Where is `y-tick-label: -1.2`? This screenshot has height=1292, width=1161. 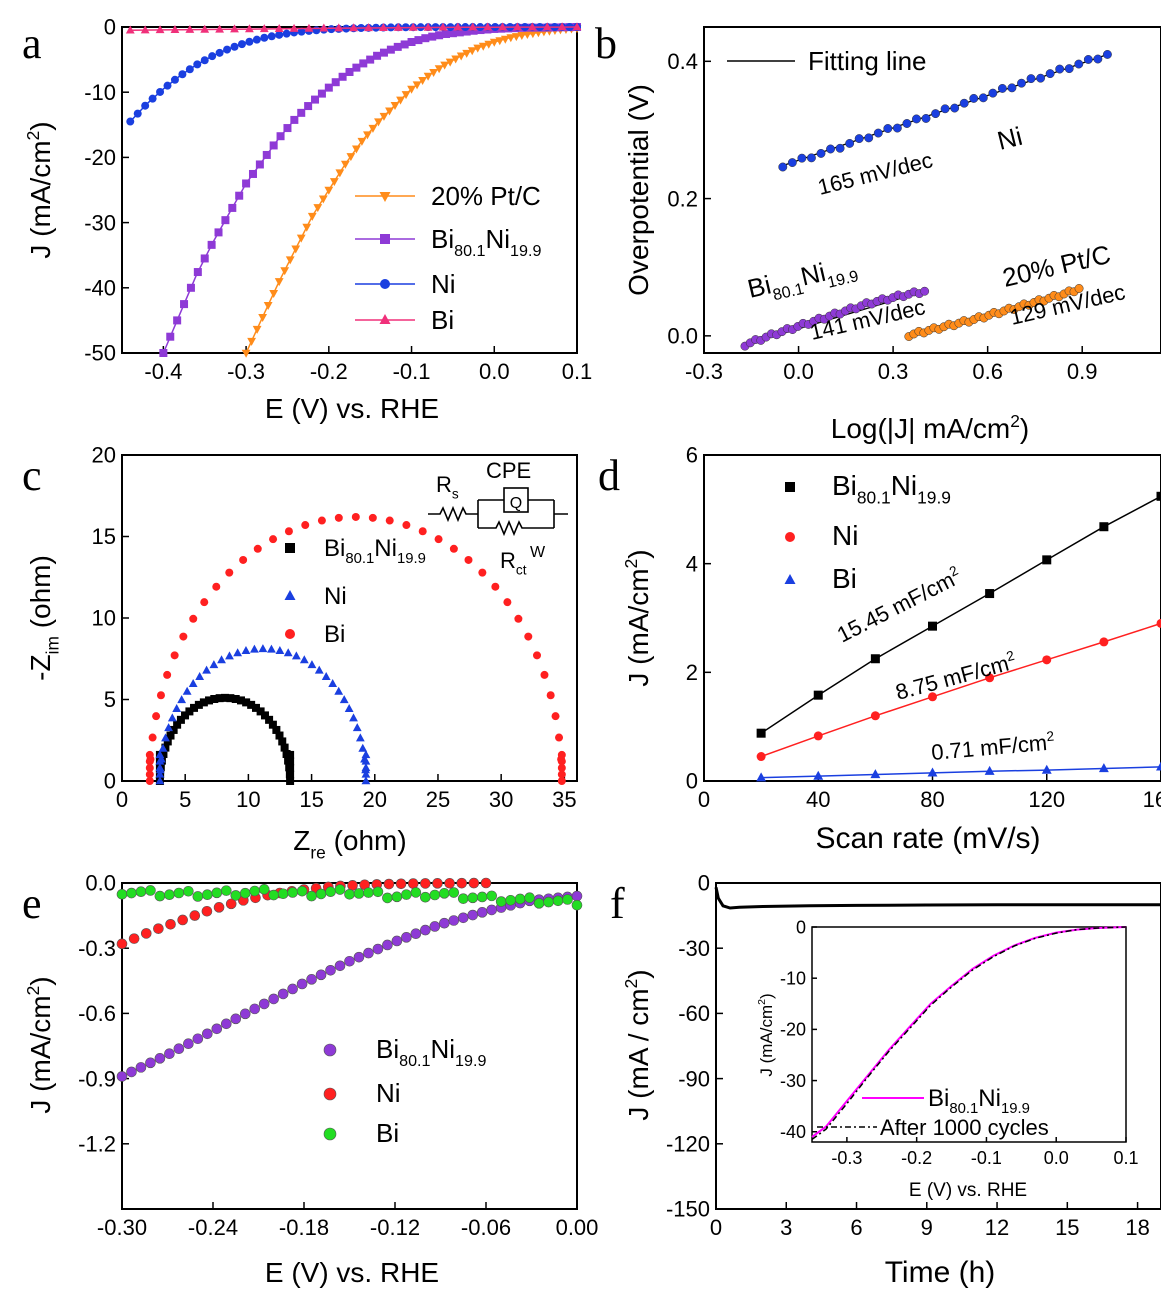 y-tick-label: -1.2 is located at coordinates (97, 1144).